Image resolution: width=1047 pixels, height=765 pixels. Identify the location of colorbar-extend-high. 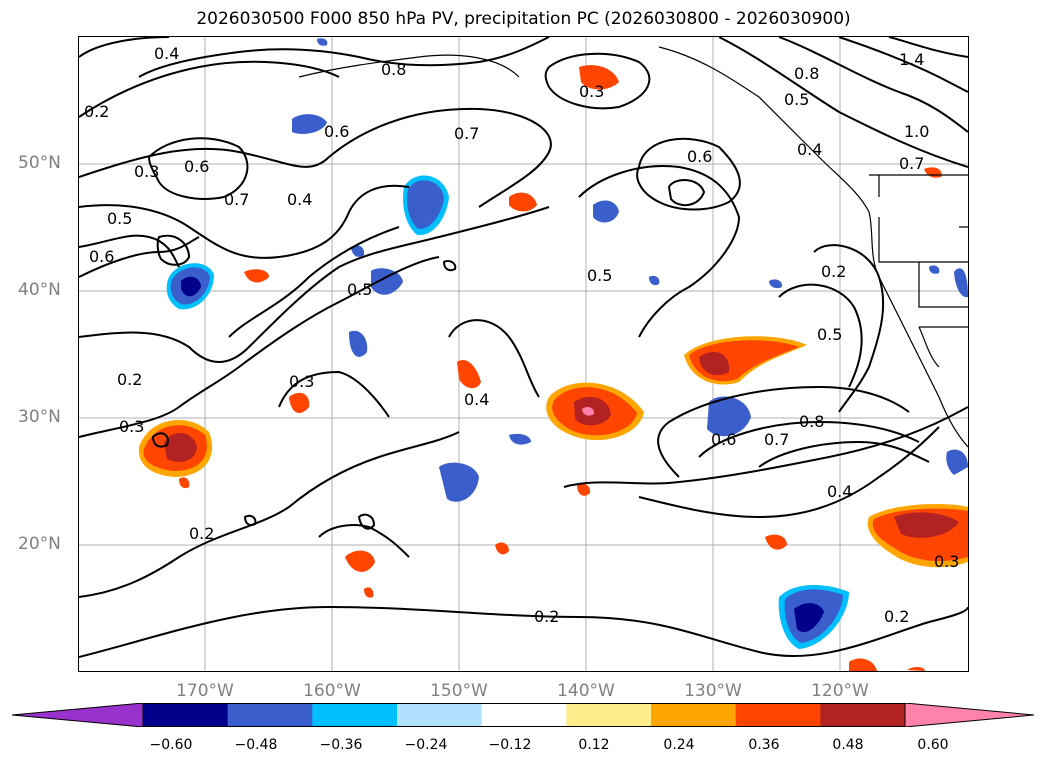
(969, 715).